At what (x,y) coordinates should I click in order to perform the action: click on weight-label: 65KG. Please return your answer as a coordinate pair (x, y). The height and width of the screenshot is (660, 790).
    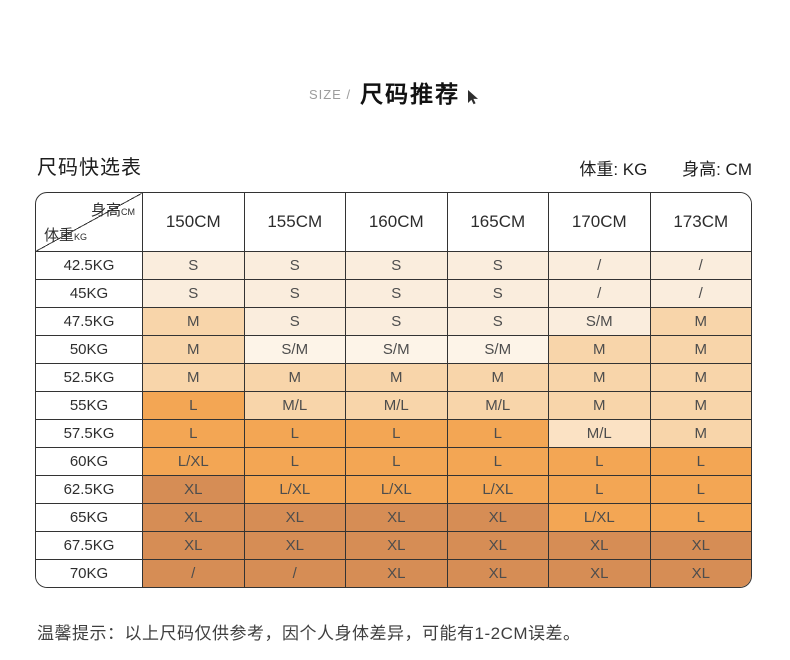
    Looking at the image, I should click on (89, 517).